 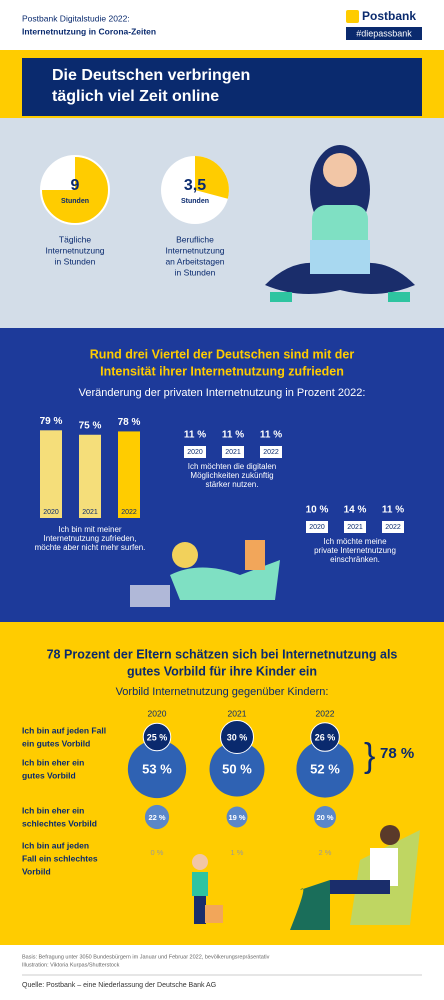 I want to click on caption: Ich möchten die digitalen, so click(x=232, y=466).